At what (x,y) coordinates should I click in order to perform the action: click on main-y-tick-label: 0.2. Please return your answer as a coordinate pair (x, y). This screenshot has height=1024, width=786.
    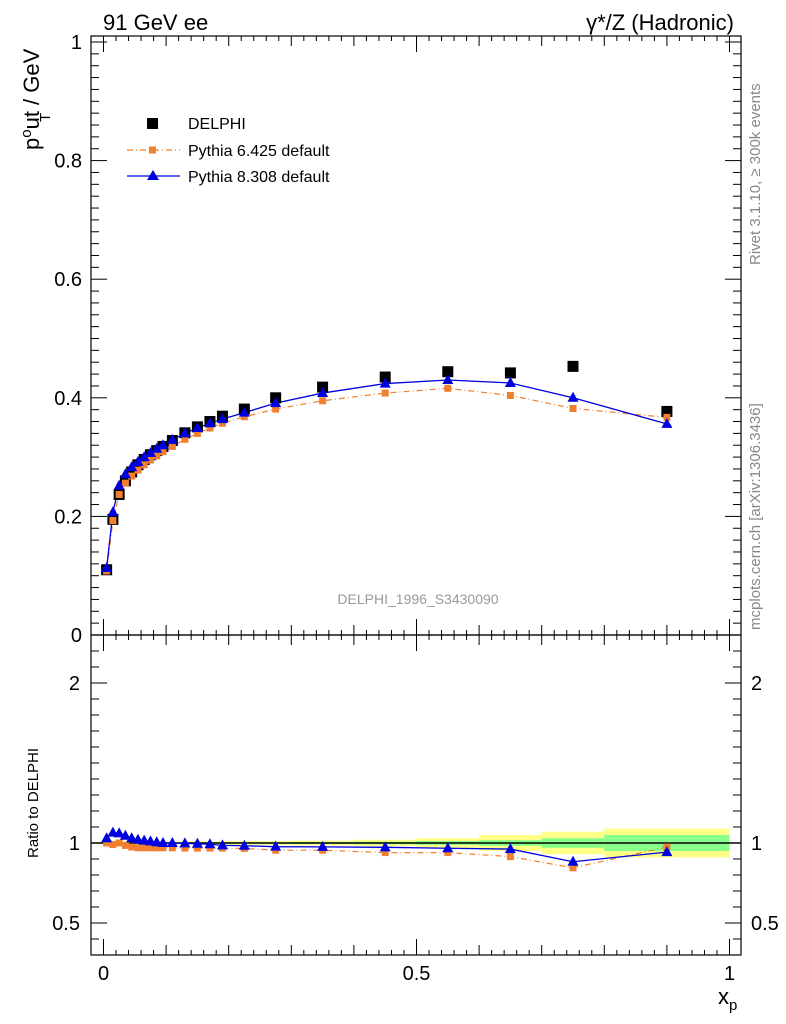
    Looking at the image, I should click on (68, 517).